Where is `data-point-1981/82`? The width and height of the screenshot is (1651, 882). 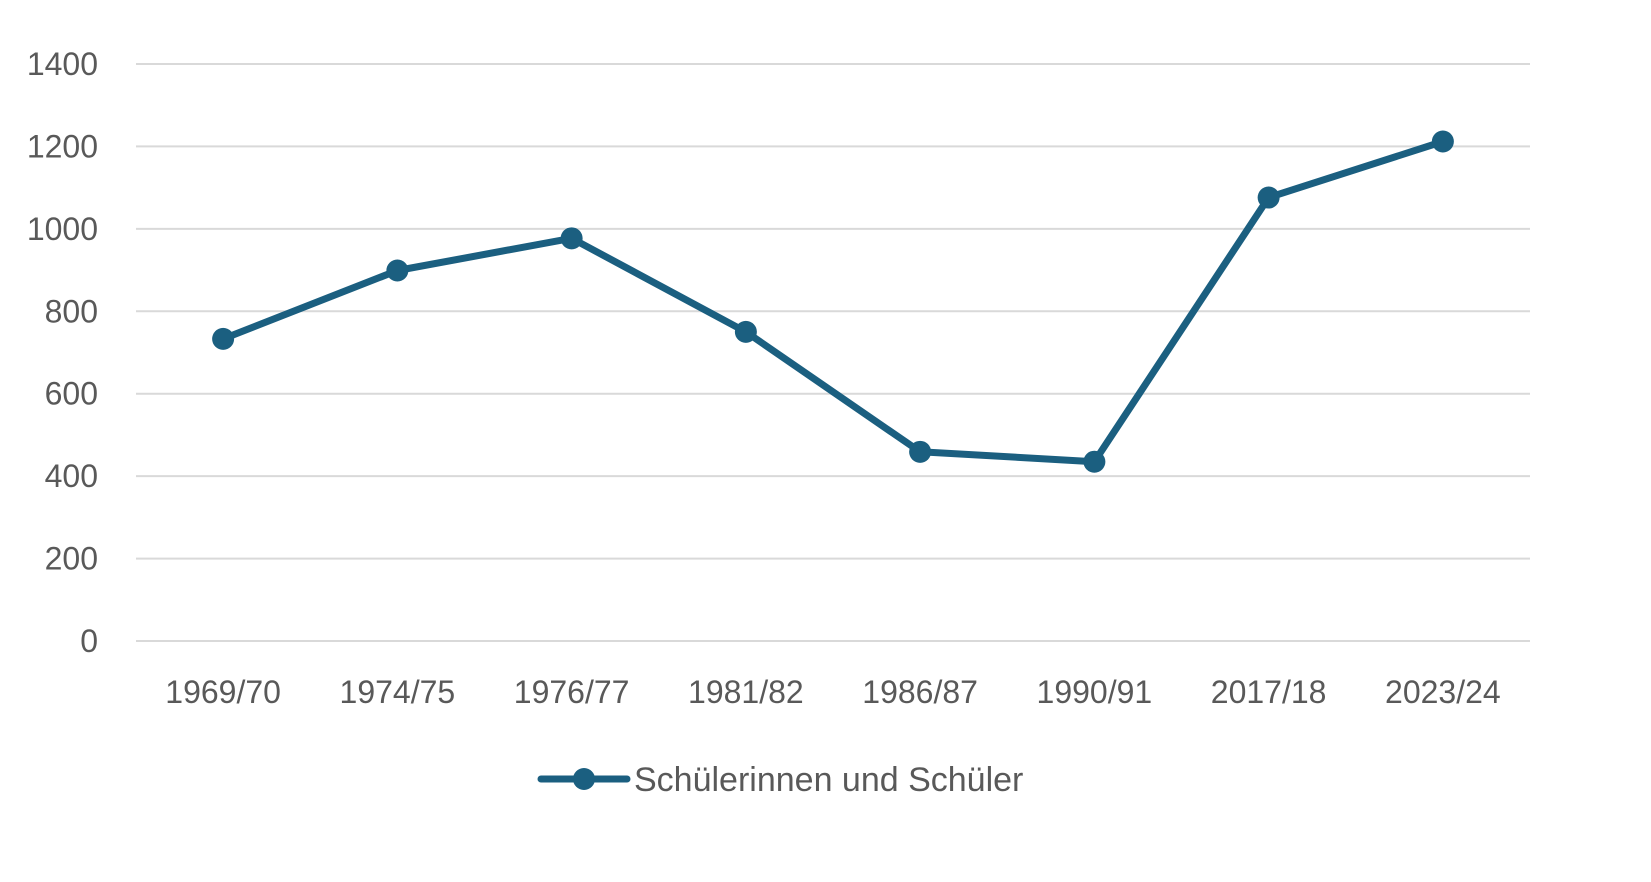
data-point-1981/82 is located at coordinates (745, 331).